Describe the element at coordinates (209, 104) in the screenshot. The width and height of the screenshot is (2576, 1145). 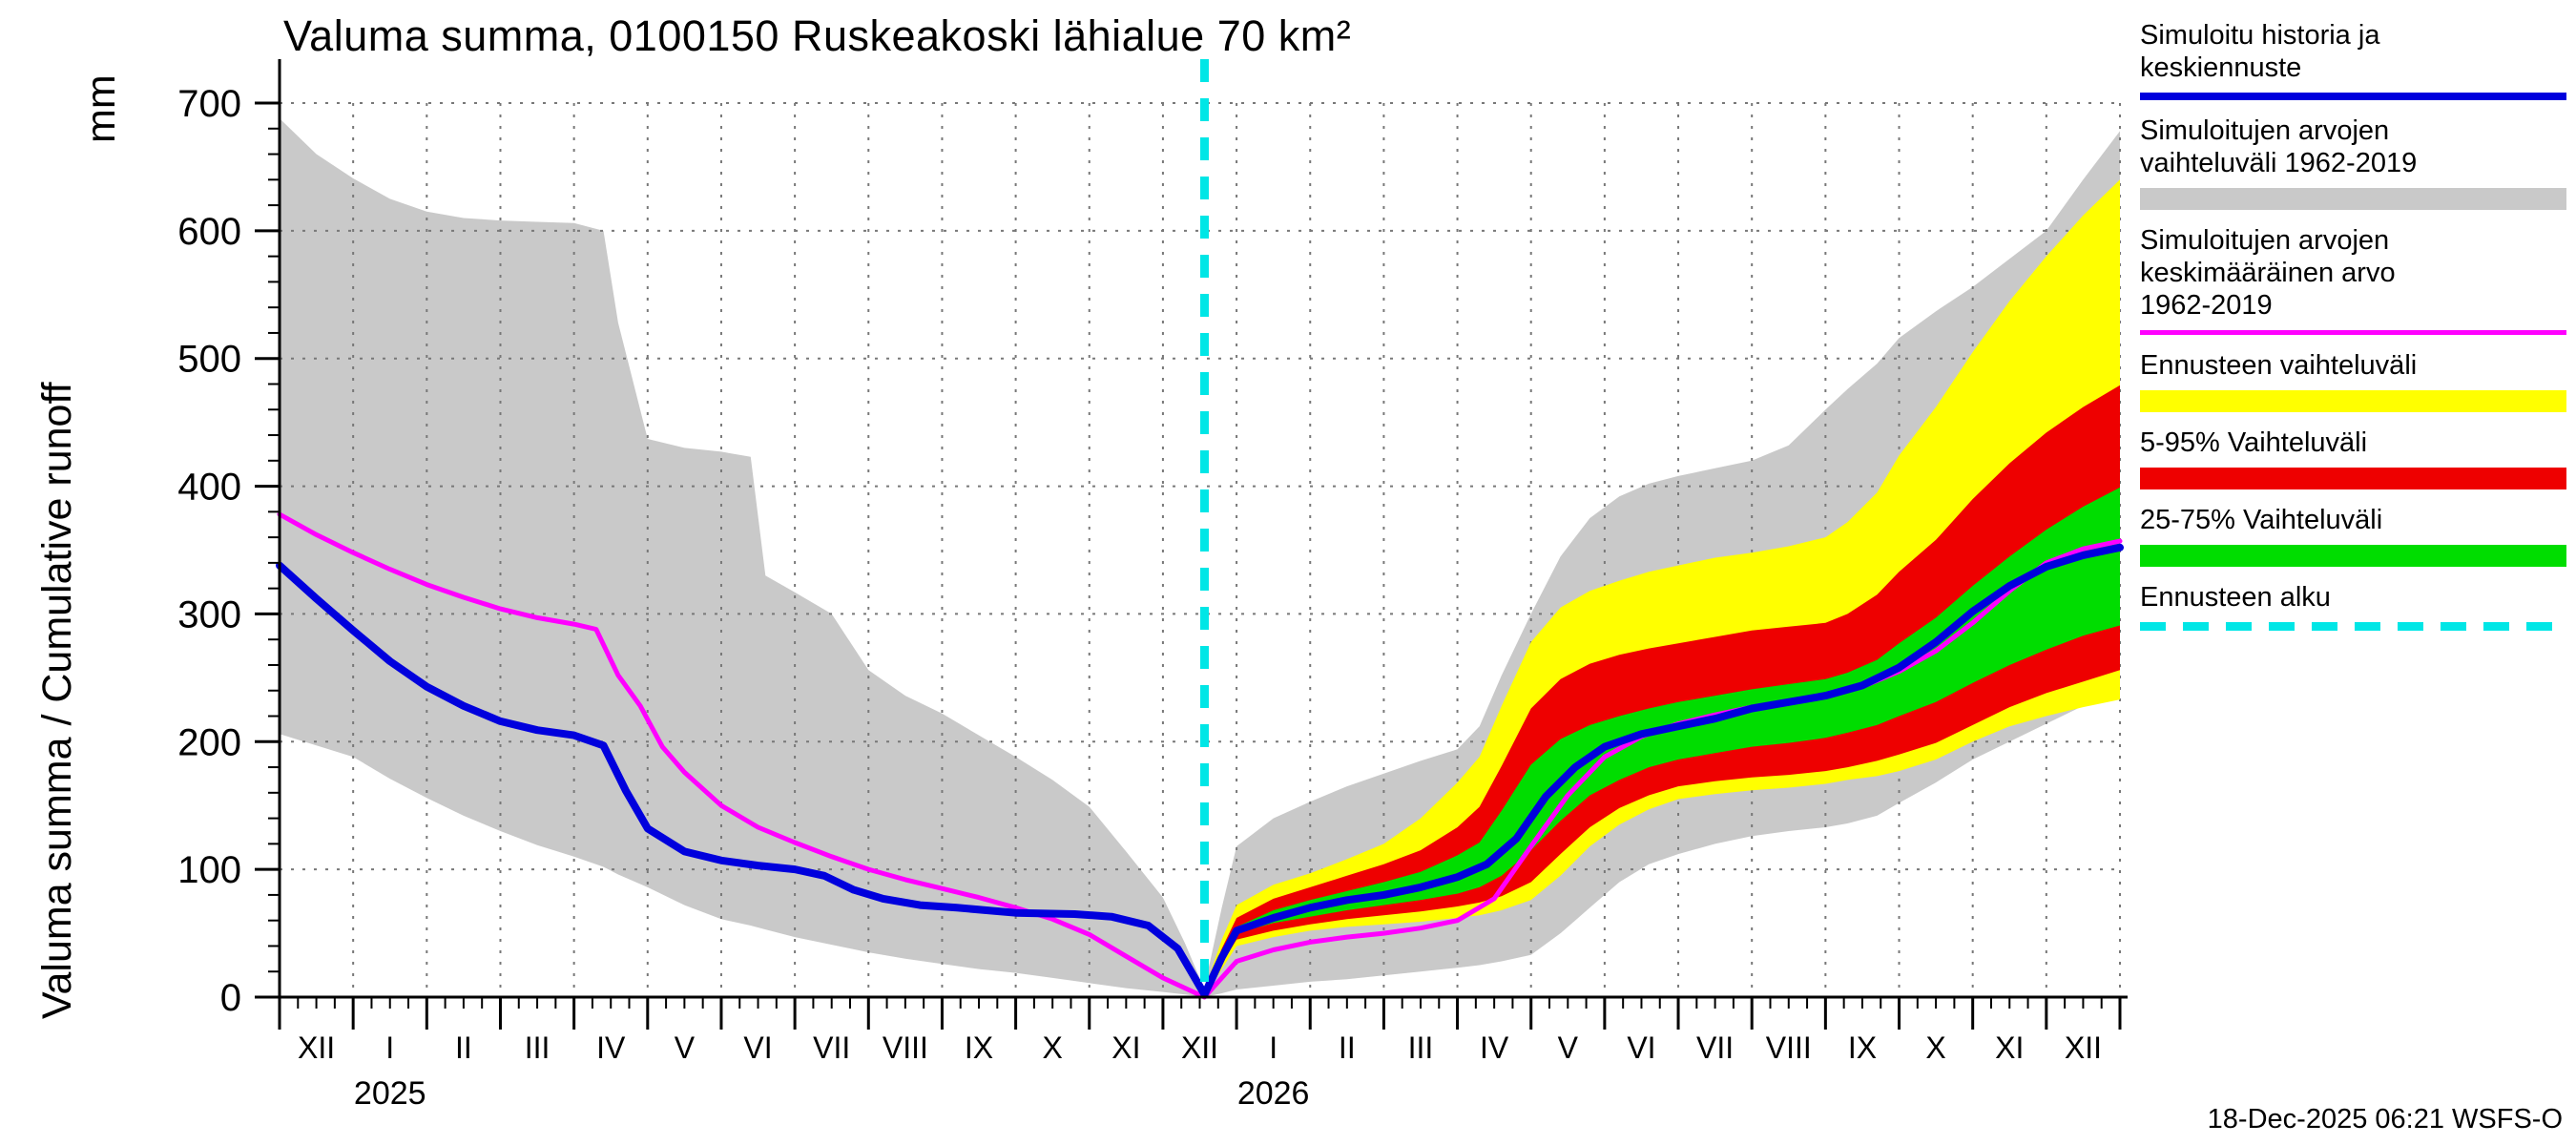
I see `svg-text: 700` at that location.